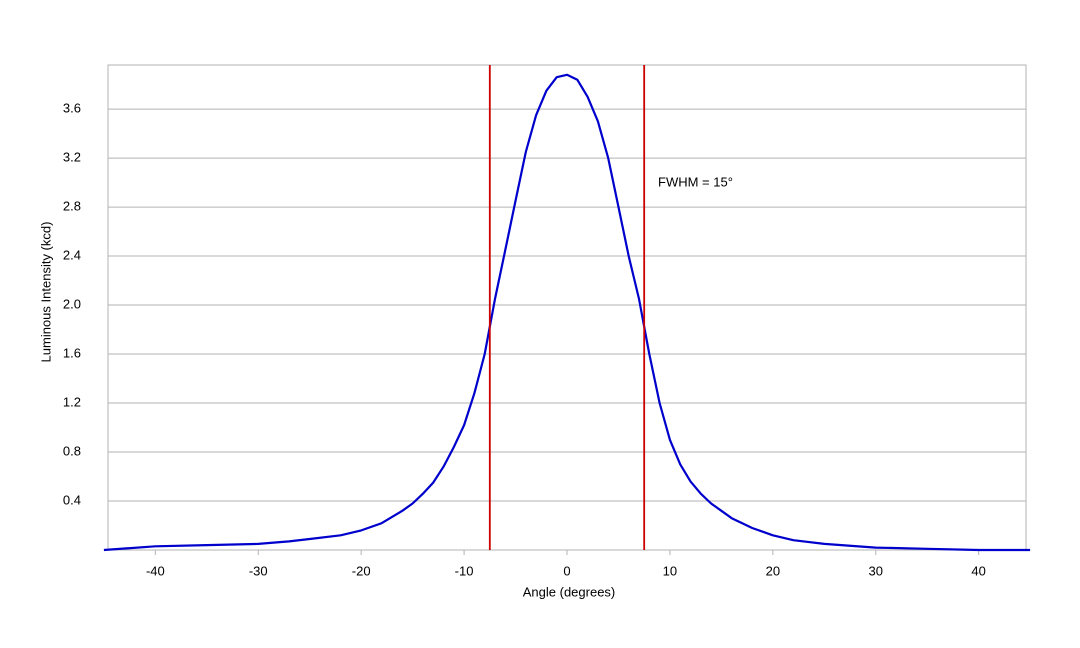 Image resolution: width=1080 pixels, height=648 pixels. I want to click on x-tick-label: 20, so click(773, 570).